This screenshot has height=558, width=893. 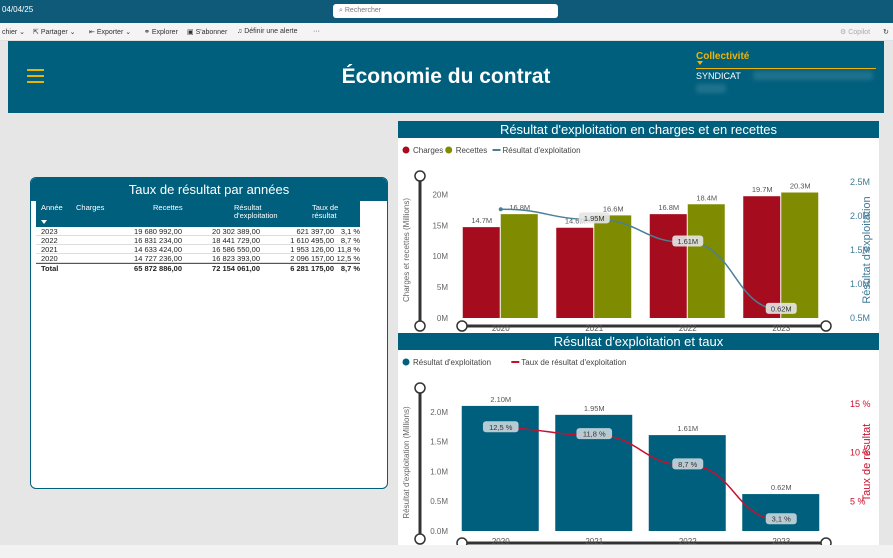 What do you see at coordinates (207, 32) in the screenshot?
I see `subscribe-button: ▣ S'abonner` at bounding box center [207, 32].